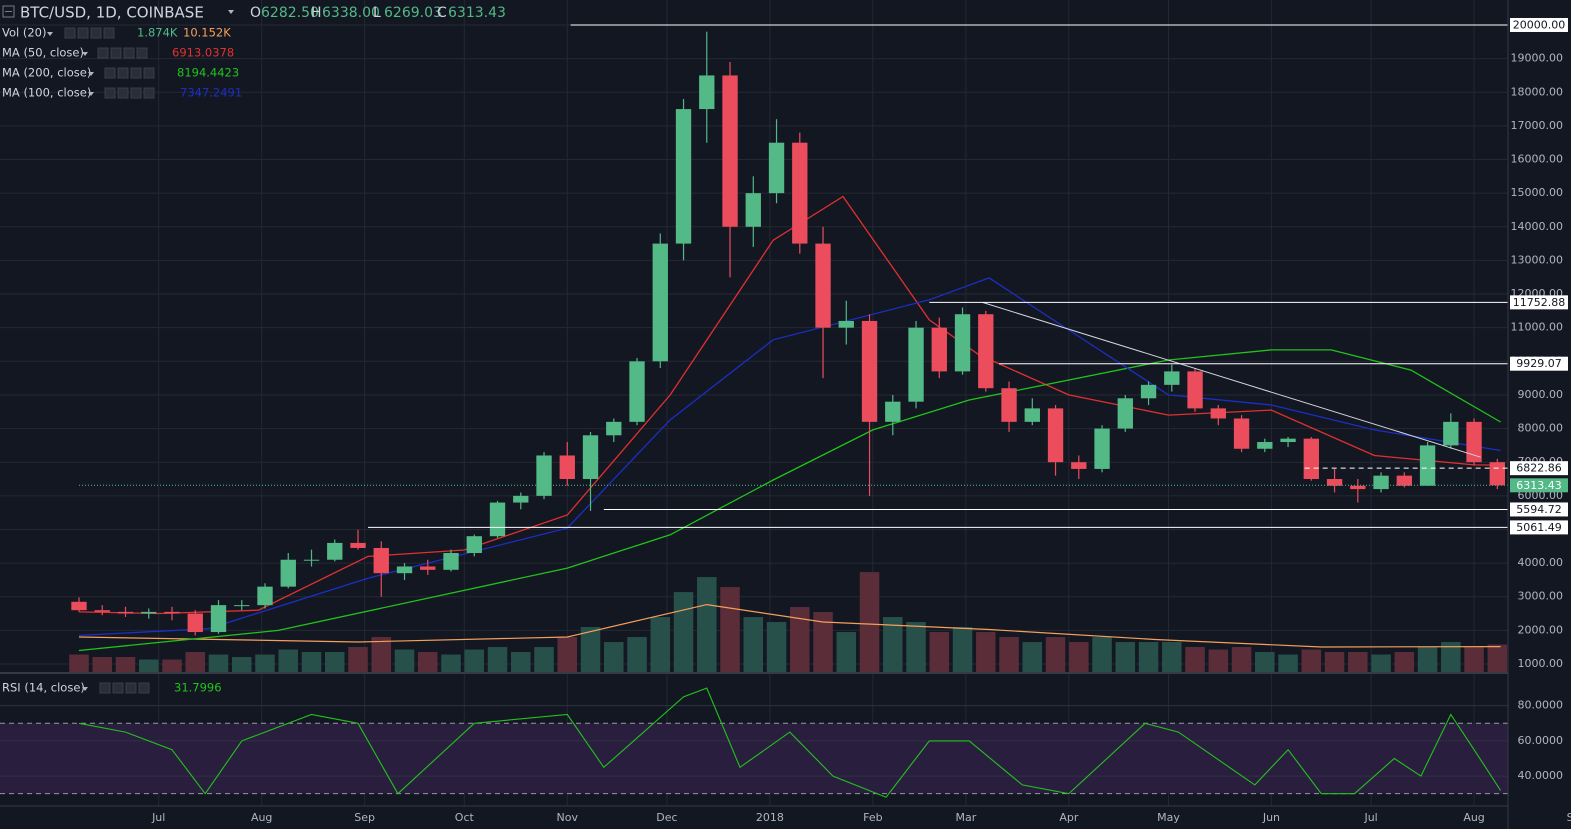 This screenshot has width=1571, height=829. I want to click on ohlc-value: 6269.03, so click(413, 13).